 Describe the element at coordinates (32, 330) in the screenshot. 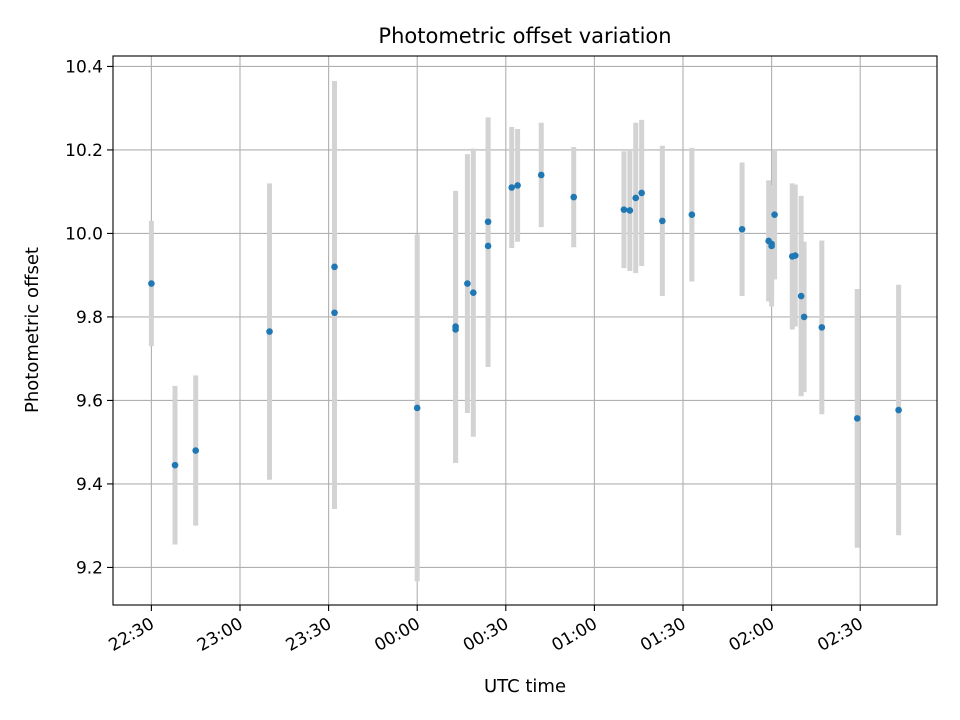

I see `y-axis-label: Photometric offset` at that location.